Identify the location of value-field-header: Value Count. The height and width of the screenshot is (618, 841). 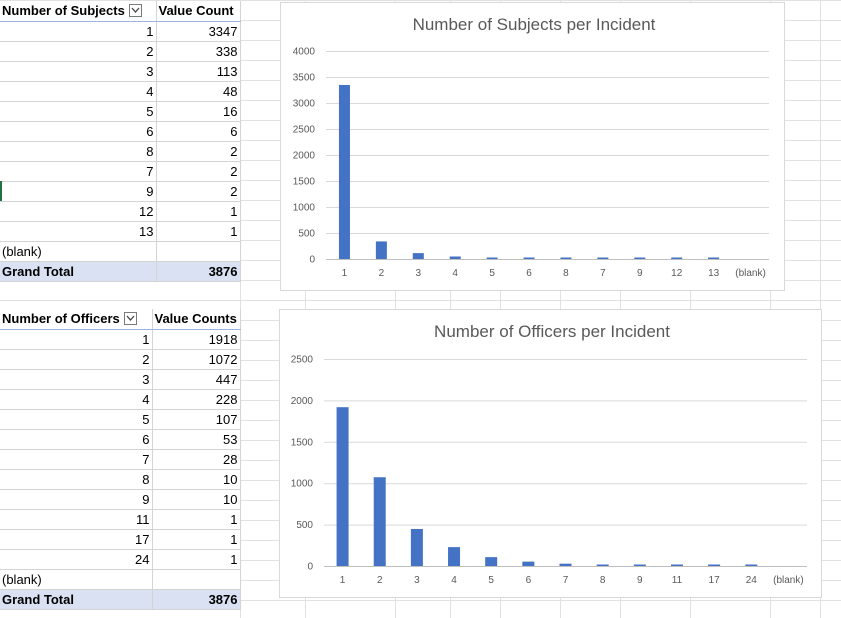
(198, 11).